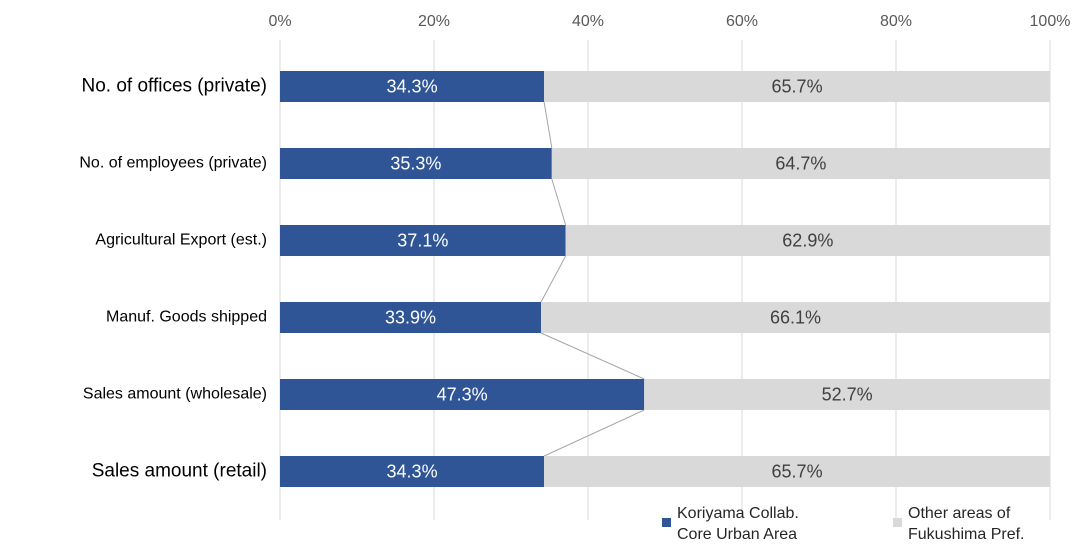 The width and height of the screenshot is (1076, 547). What do you see at coordinates (738, 524) in the screenshot?
I see `legend-label: Koriyama Collab. Core Urban Area` at bounding box center [738, 524].